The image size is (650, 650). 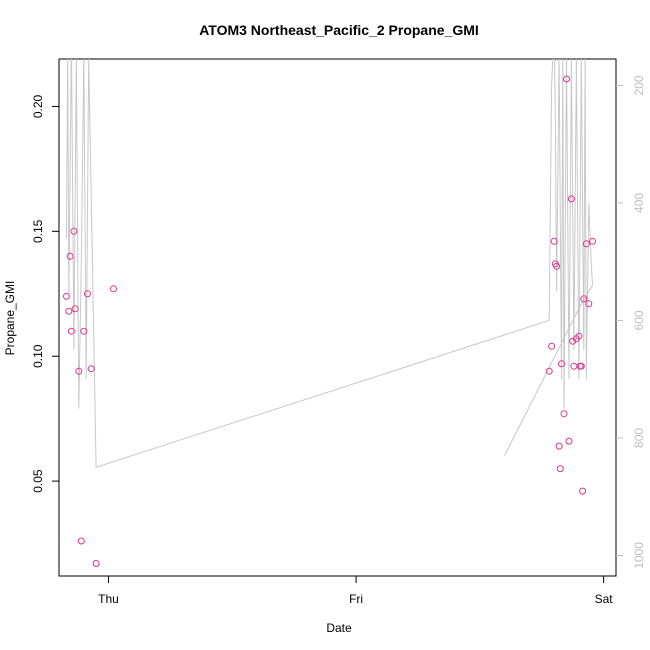 I want to click on y-tick-label: 0.15, so click(x=38, y=231).